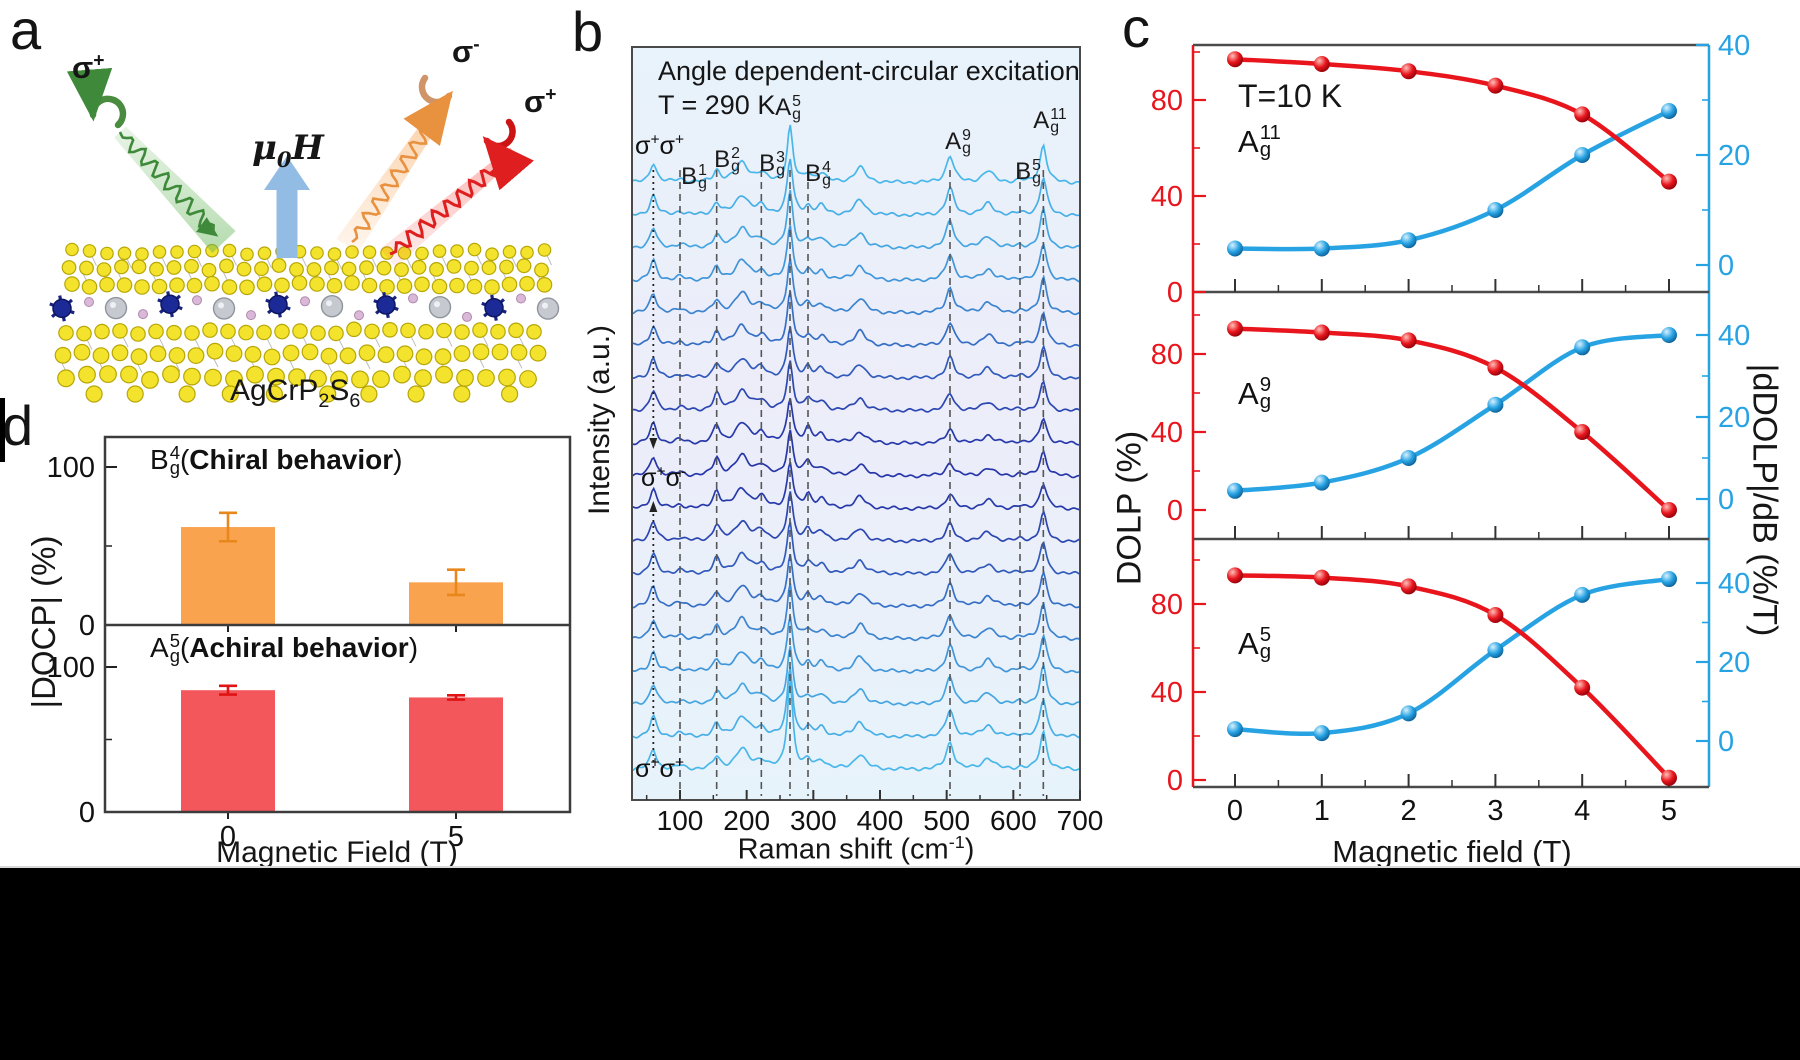 The image size is (1800, 1060). I want to click on raman-title: Angle dependent-circular excitation, so click(869, 71).